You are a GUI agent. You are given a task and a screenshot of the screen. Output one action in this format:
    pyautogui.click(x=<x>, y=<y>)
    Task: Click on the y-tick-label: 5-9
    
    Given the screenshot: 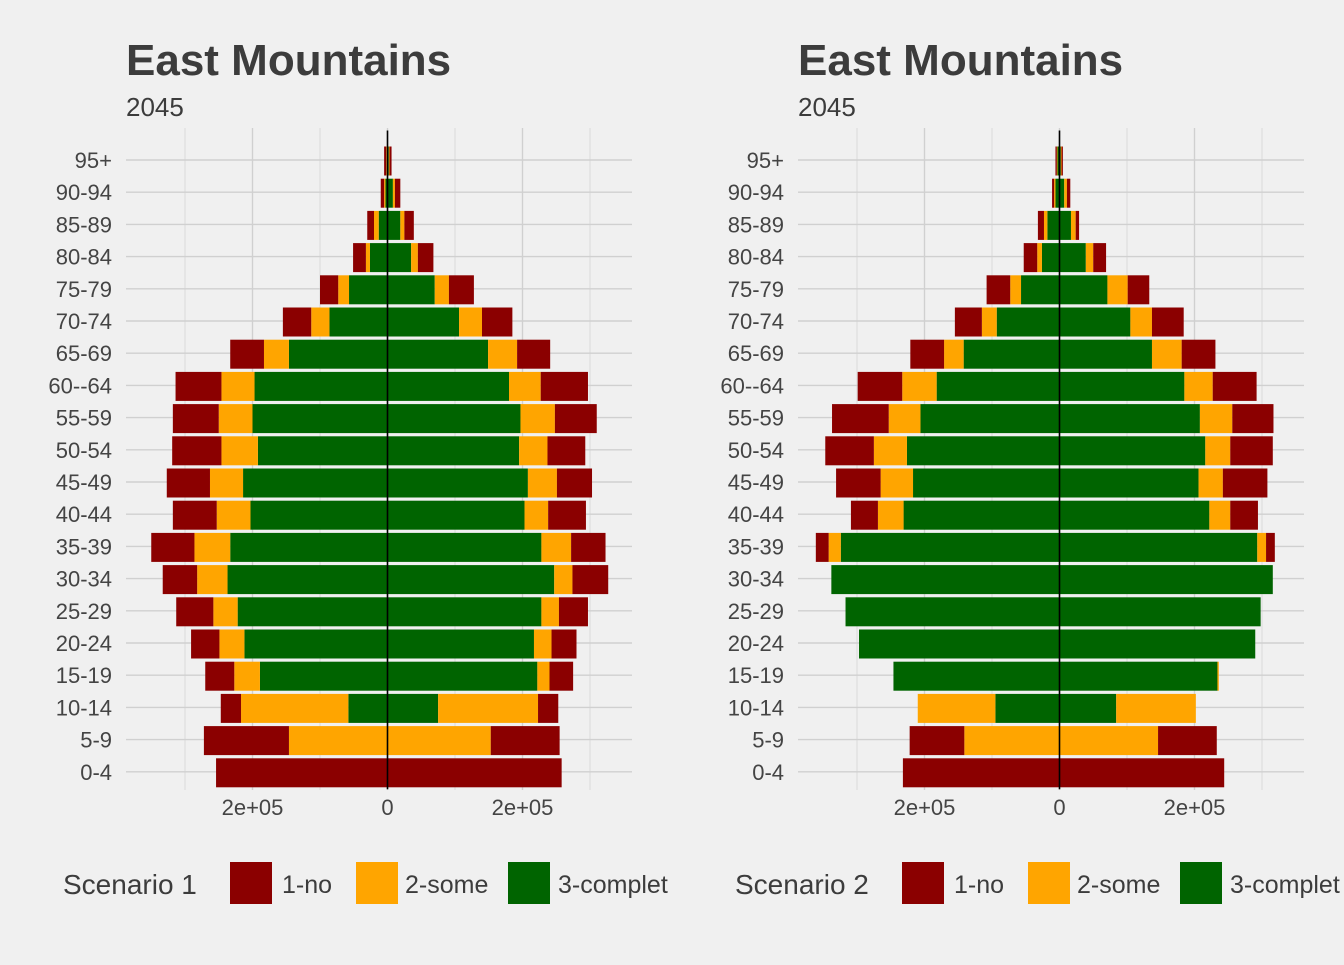 What is the action you would take?
    pyautogui.click(x=96, y=740)
    